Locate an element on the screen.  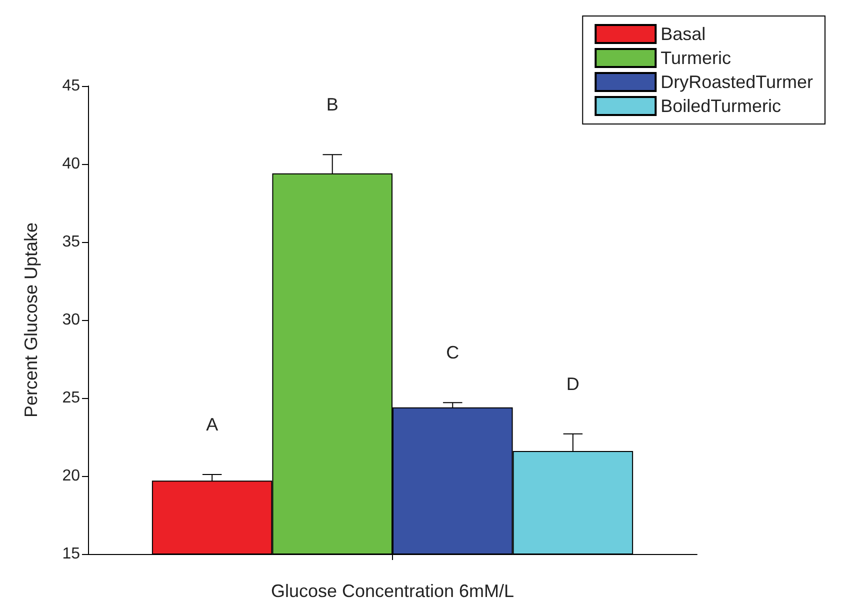
annotation: D is located at coordinates (573, 384).